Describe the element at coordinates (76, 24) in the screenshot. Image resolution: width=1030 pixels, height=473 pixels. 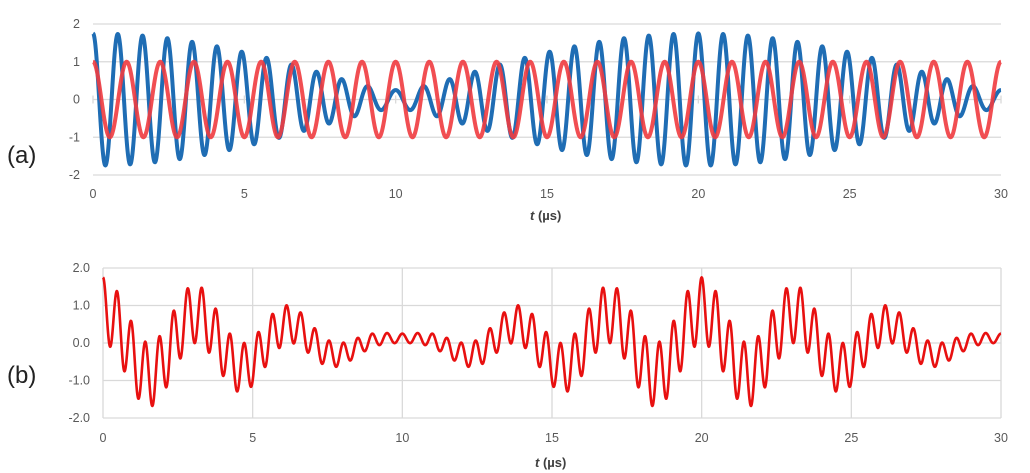
I see `y-tick-label: 2` at that location.